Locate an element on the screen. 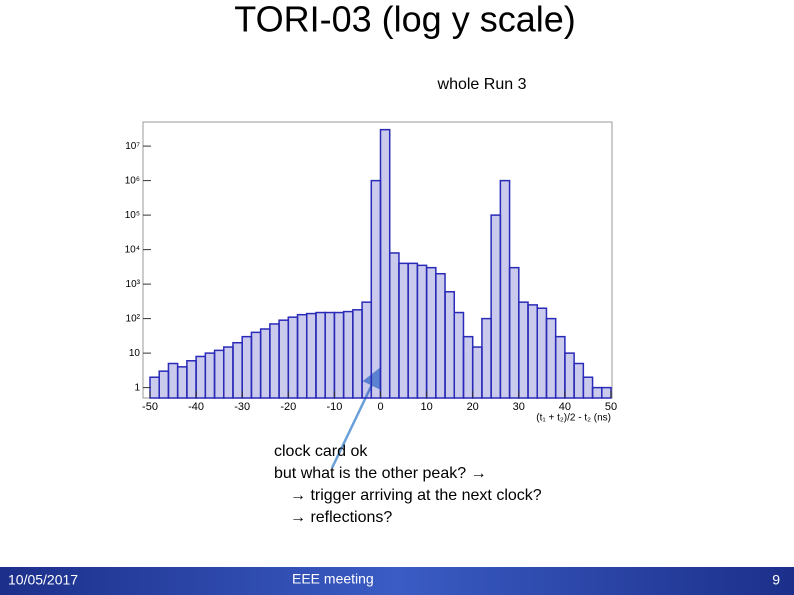 Image resolution: width=794 pixels, height=595 pixels. y-tick-label: 10² is located at coordinates (133, 318).